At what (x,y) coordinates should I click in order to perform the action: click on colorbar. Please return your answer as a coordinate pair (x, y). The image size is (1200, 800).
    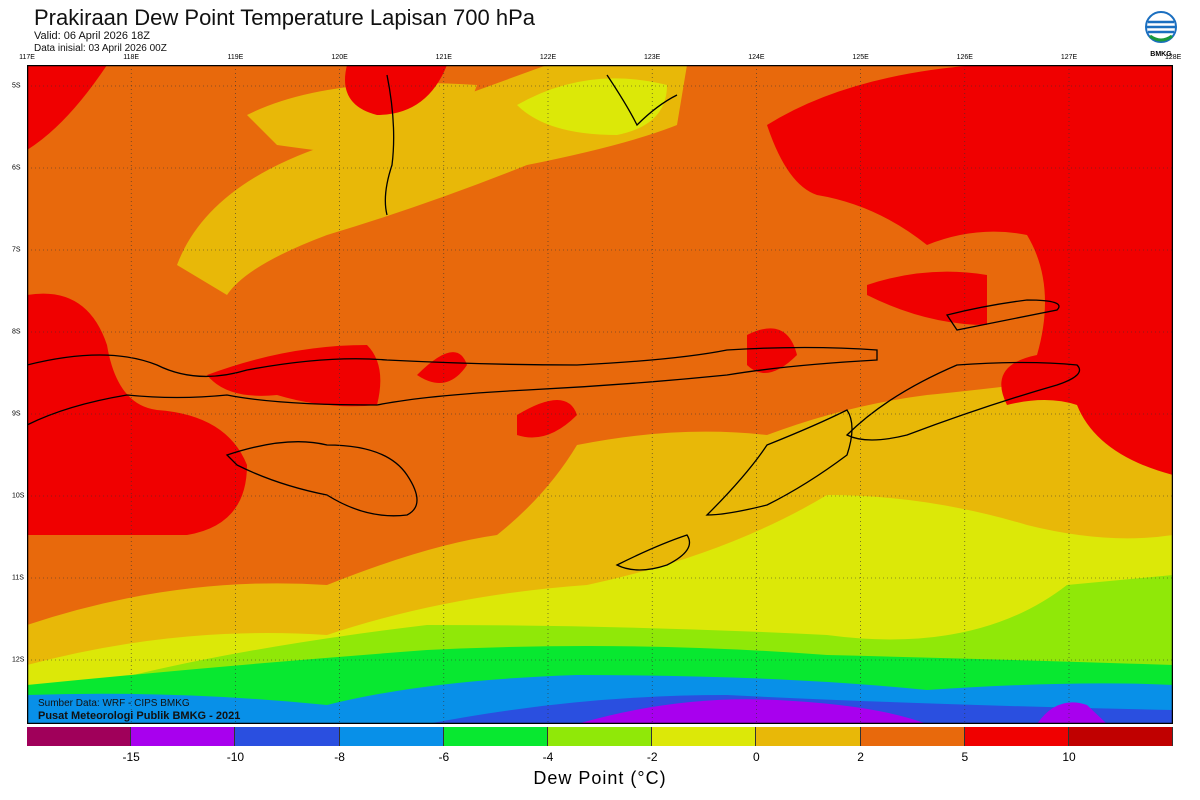
    Looking at the image, I should click on (600, 736).